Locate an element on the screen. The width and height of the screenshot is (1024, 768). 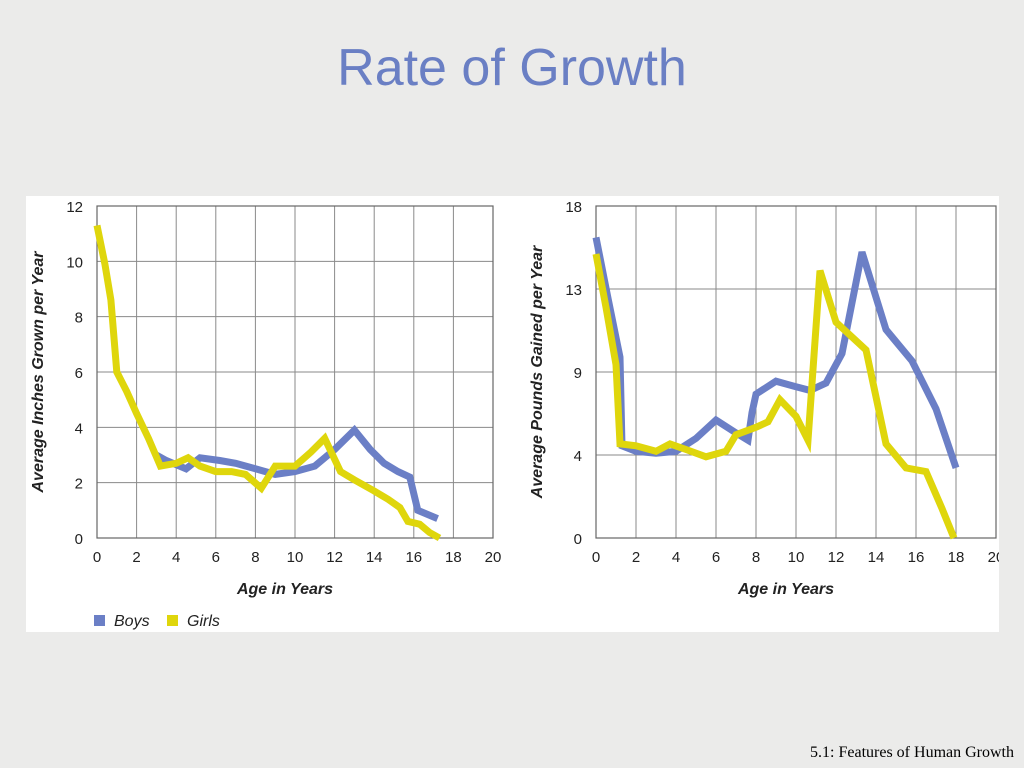
inches-y-tick-label: 8 is located at coordinates (79, 318).